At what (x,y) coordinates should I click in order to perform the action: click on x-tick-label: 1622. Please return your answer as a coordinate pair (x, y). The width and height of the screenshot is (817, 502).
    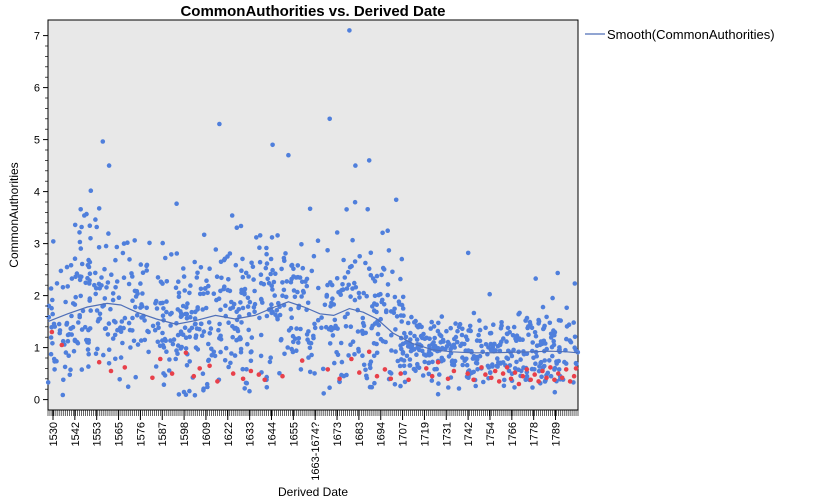
    Looking at the image, I should click on (229, 434).